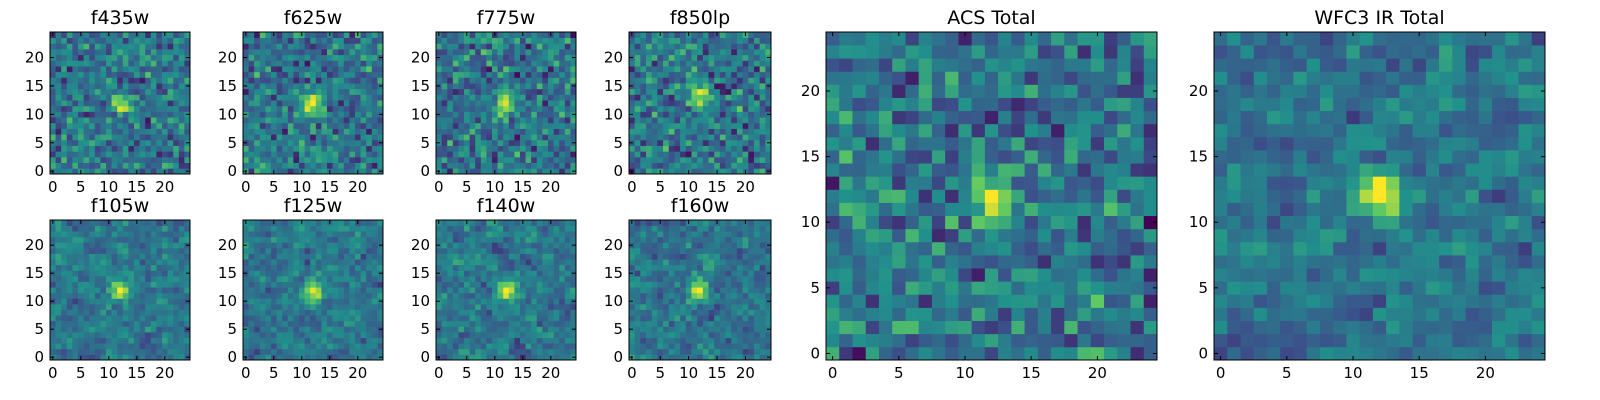 This screenshot has width=1600, height=400. I want to click on y-tick-label: 5, so click(425, 143).